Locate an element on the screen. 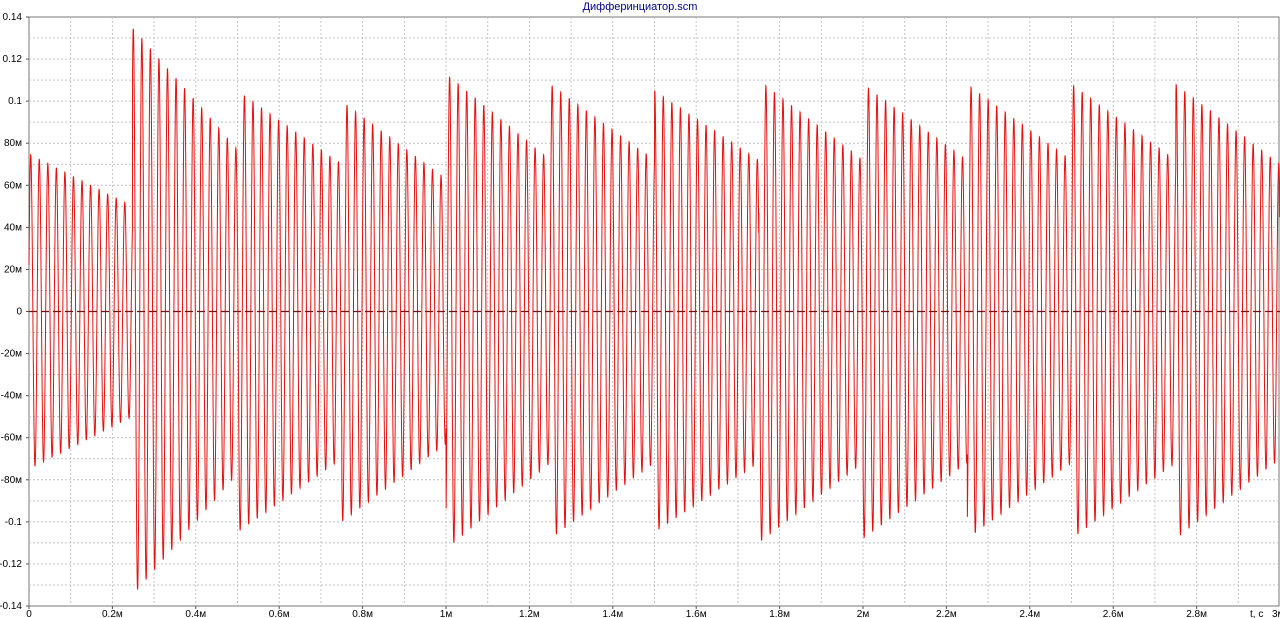 The image size is (1280, 618). x-tick-label: 2.8м is located at coordinates (1196, 613).